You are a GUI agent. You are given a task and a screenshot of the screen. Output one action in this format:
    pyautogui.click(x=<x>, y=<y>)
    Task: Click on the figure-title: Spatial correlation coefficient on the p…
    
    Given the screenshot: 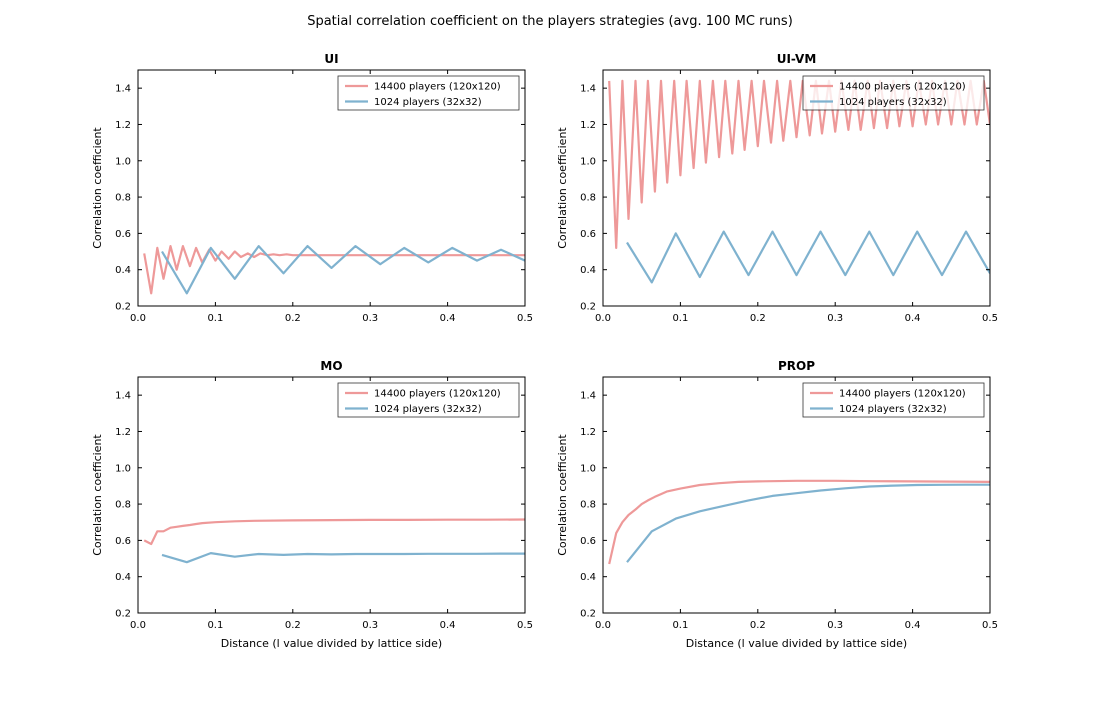 What is the action you would take?
    pyautogui.click(x=550, y=21)
    